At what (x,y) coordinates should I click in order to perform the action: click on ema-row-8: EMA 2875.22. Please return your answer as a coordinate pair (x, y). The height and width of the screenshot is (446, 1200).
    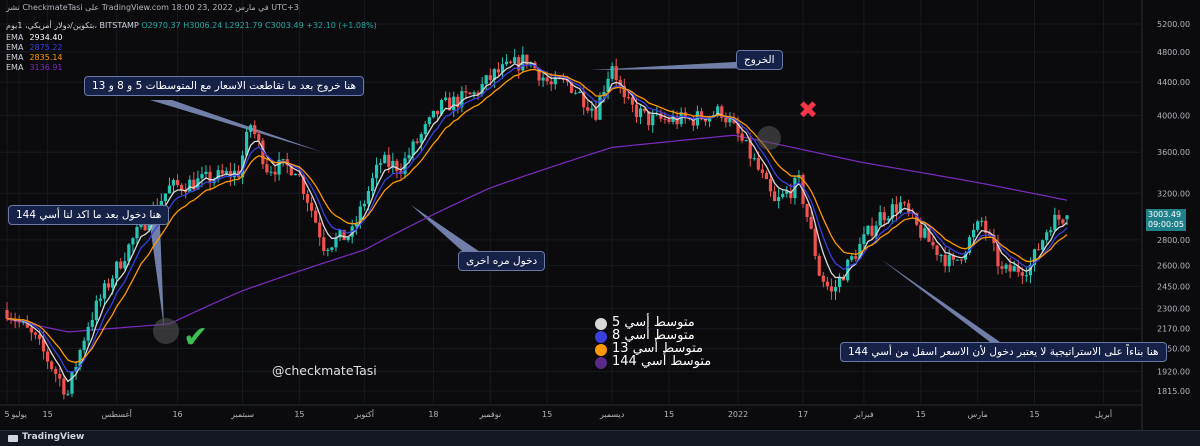
    Looking at the image, I should click on (34, 47).